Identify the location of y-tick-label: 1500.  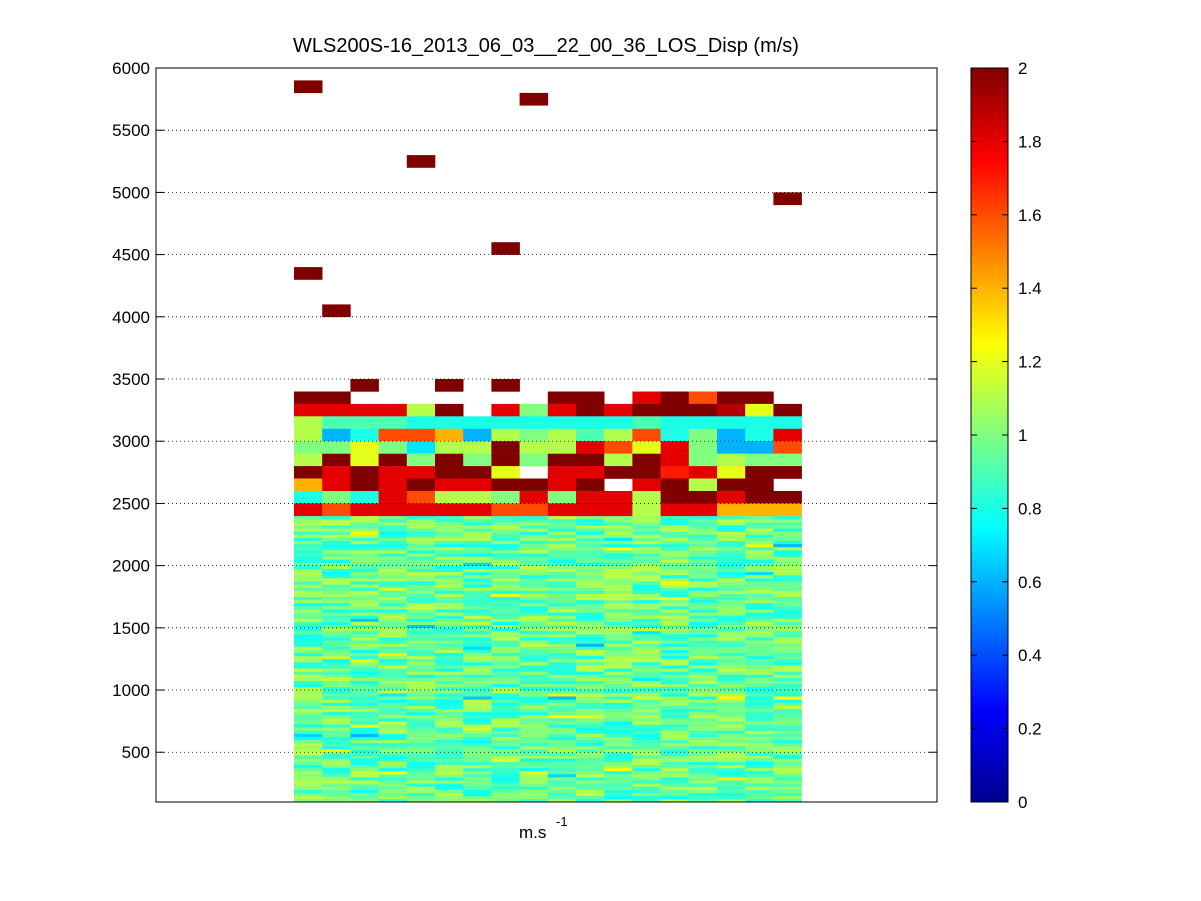
(131, 628).